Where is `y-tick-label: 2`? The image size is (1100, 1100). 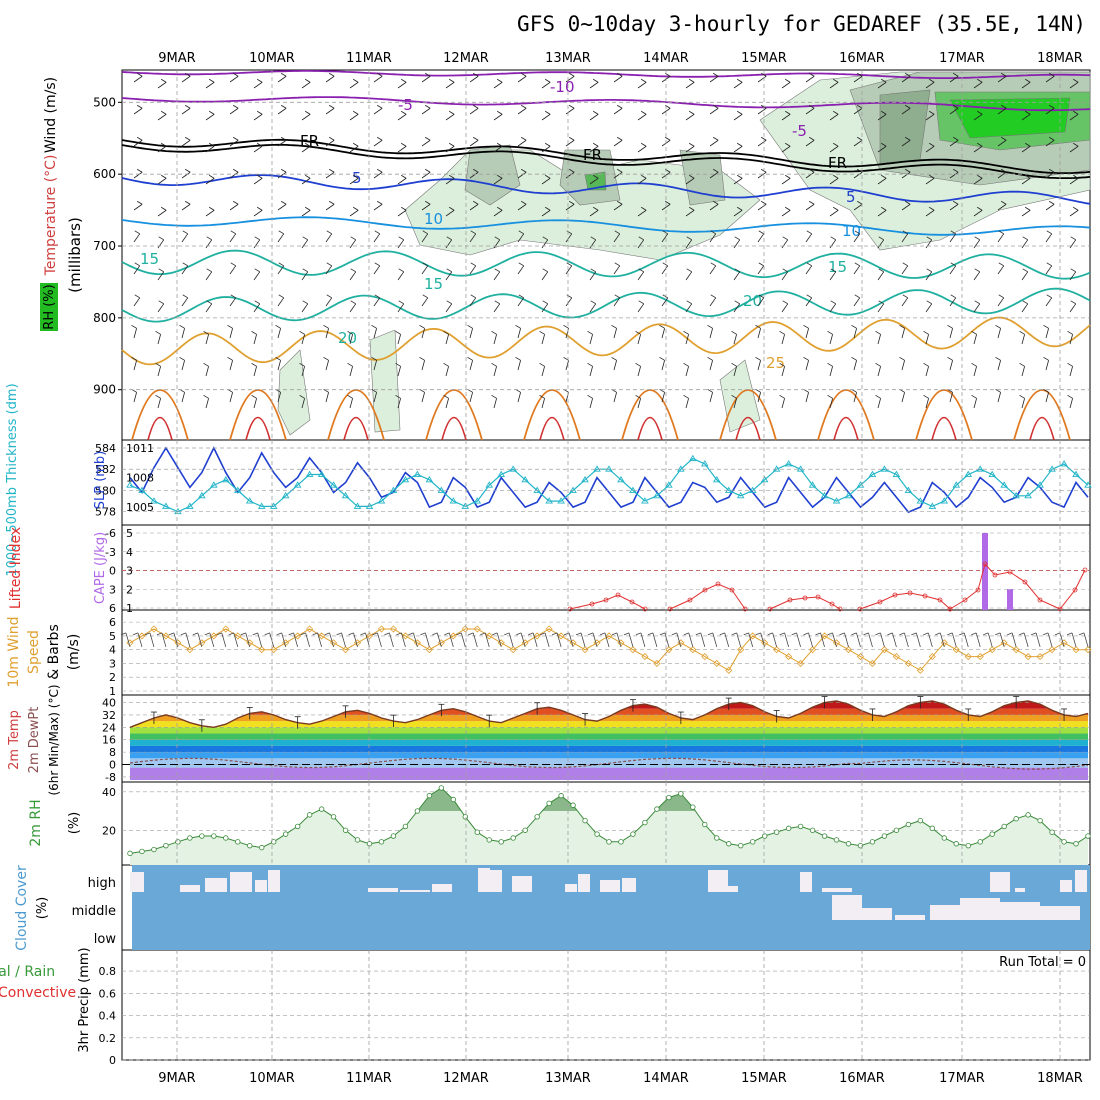 y-tick-label: 2 is located at coordinates (112, 677).